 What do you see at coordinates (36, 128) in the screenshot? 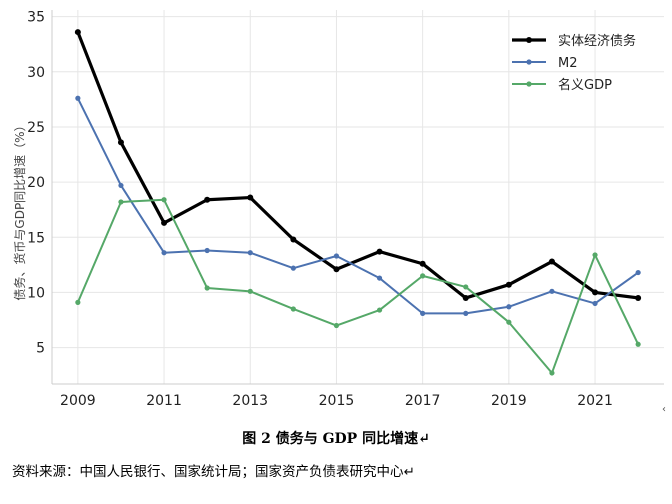
I see `y-tick-label: 25` at bounding box center [36, 128].